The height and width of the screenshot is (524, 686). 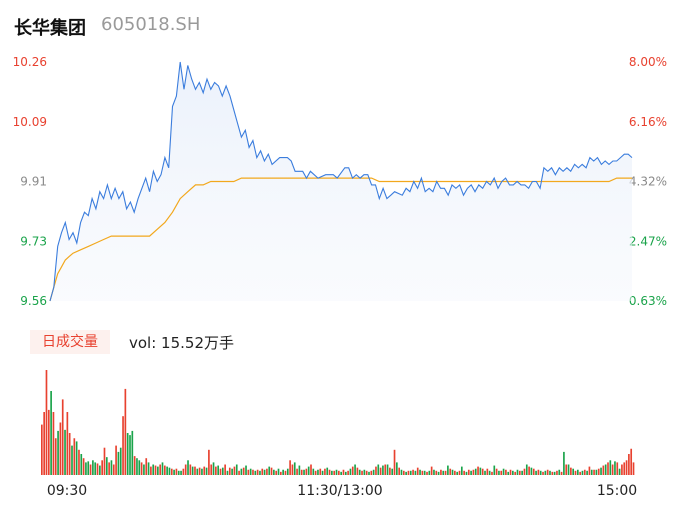 What do you see at coordinates (648, 62) in the screenshot?
I see `y-tick-right: 8.00%` at bounding box center [648, 62].